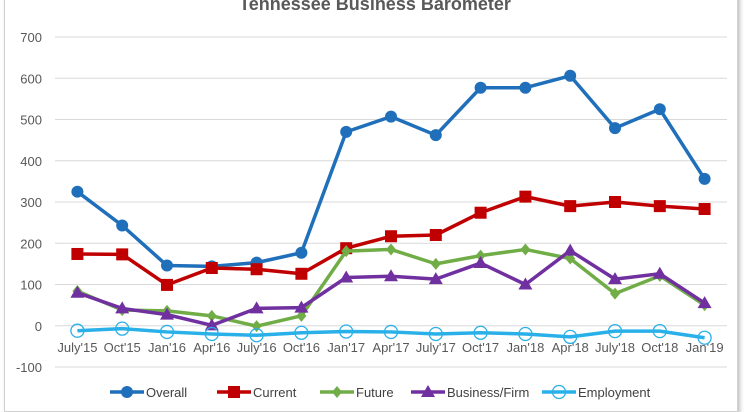 This screenshot has width=750, height=412. I want to click on legend-item: Business/Firm, so click(470, 392).